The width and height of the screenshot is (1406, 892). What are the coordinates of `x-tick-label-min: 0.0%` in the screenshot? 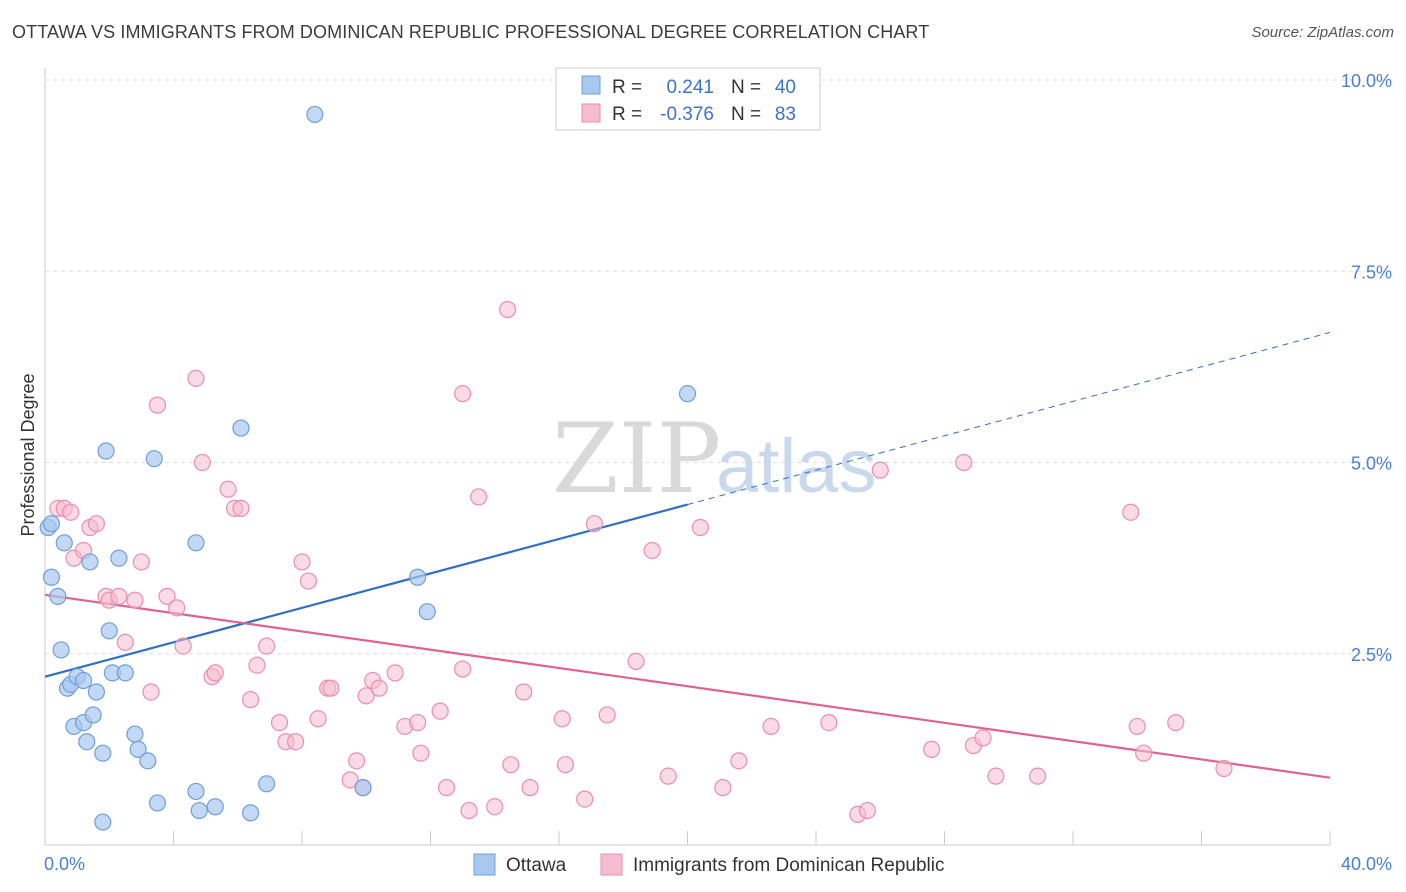 It's located at (64, 864).